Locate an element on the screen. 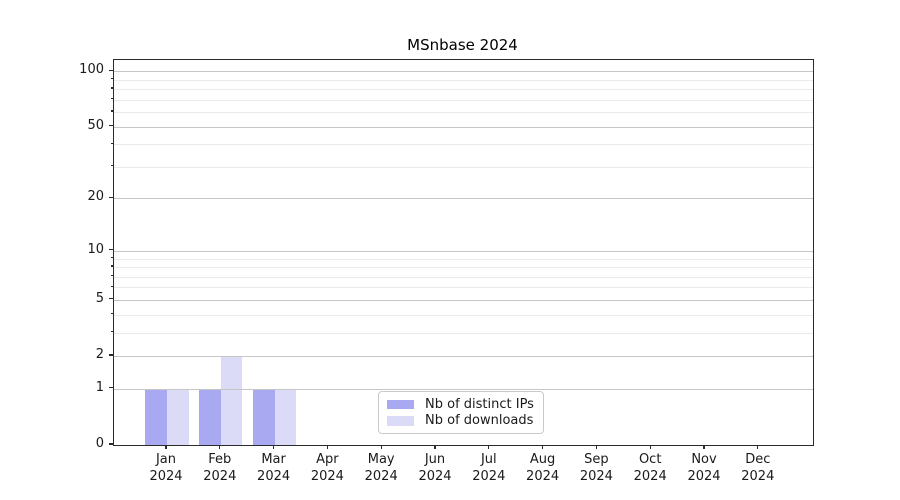  legend: Nb of distinct IPs Nb of downloads is located at coordinates (461, 412).